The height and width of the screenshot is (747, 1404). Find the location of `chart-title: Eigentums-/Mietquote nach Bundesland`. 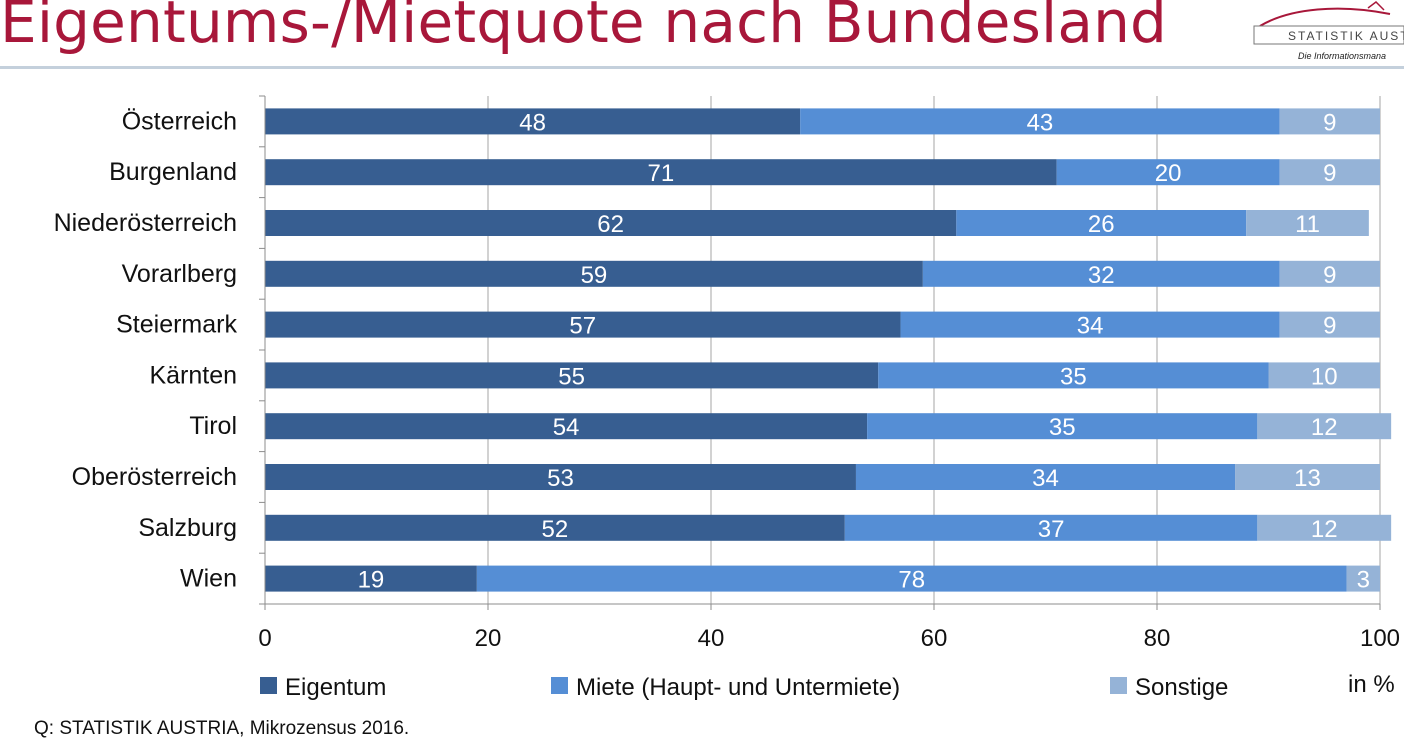

chart-title: Eigentums-/Mietquote nach Bundesland is located at coordinates (584, 28).